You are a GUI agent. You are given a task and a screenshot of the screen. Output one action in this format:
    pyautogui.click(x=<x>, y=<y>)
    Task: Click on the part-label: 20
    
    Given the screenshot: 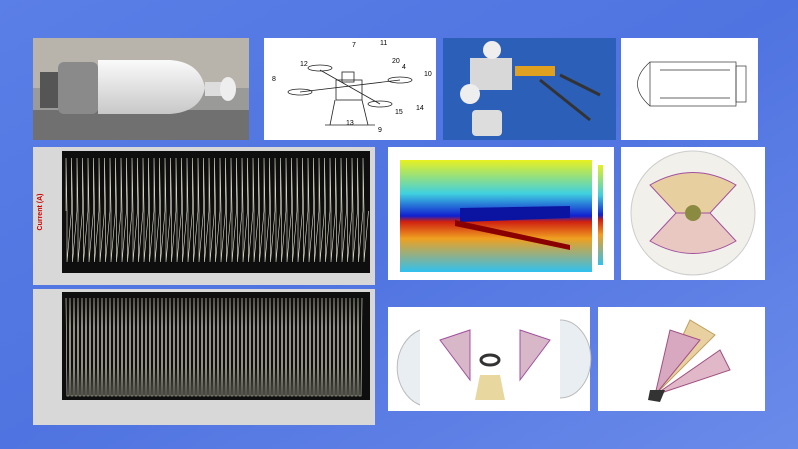 What is the action you would take?
    pyautogui.click(x=396, y=61)
    